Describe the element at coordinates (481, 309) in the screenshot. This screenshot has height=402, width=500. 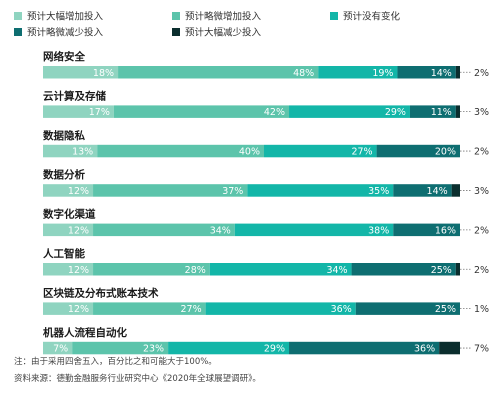
I see `segment-value-label: 1%` at that location.